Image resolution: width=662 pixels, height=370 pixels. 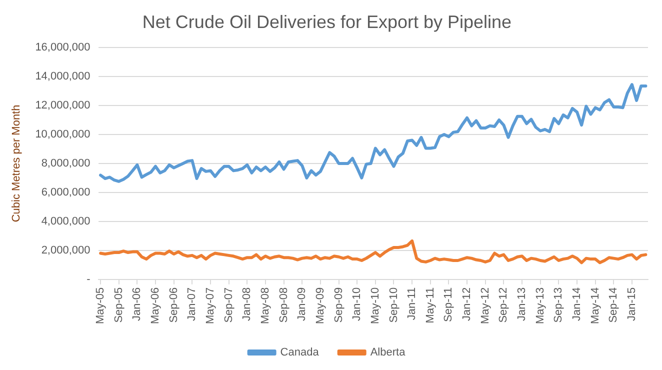 What do you see at coordinates (174, 305) in the screenshot?
I see `x-tick-label: Sep-06` at bounding box center [174, 305].